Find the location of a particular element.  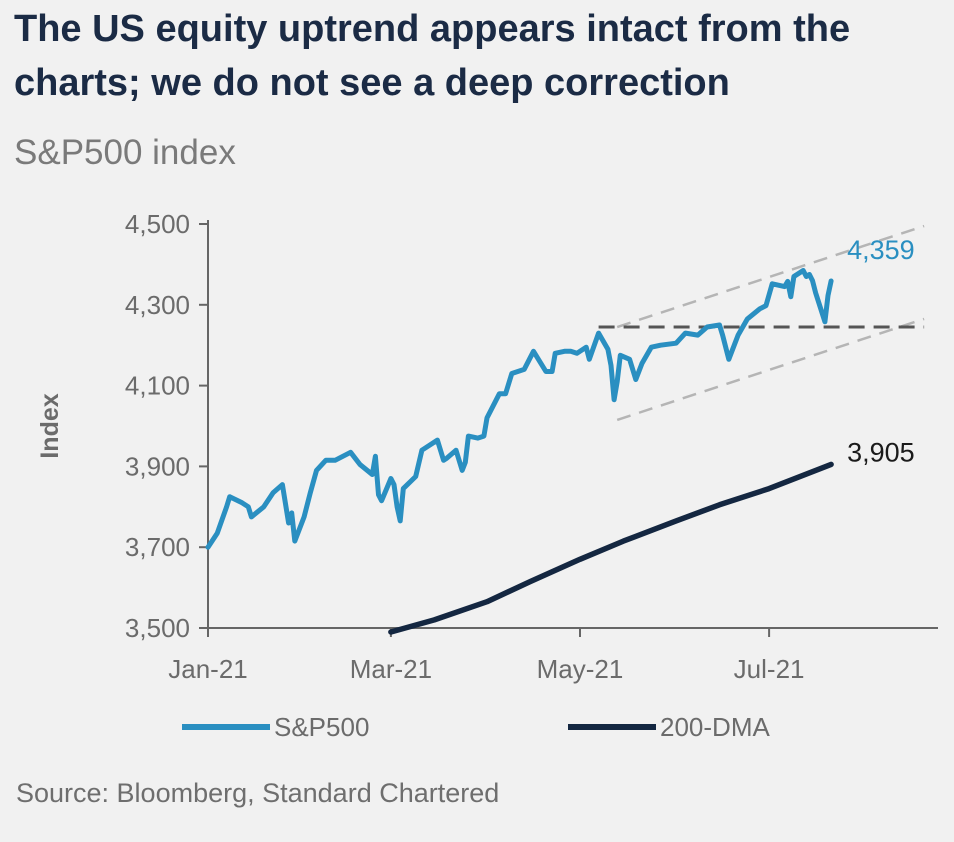

channel-upper-line is located at coordinates (770, 276).